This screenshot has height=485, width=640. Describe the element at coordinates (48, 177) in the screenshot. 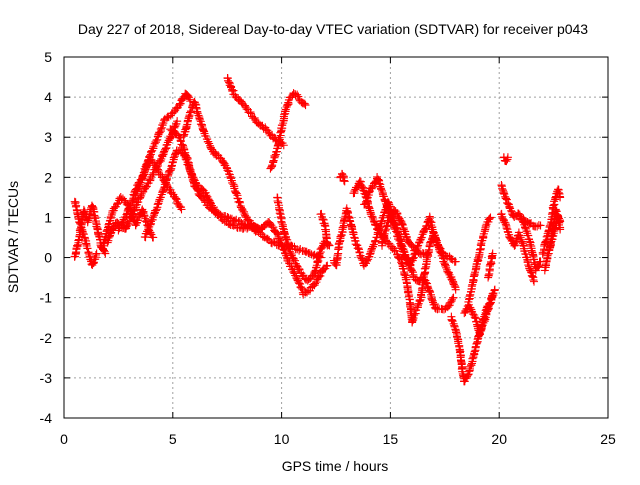

I see `y-tick-label: 2` at that location.